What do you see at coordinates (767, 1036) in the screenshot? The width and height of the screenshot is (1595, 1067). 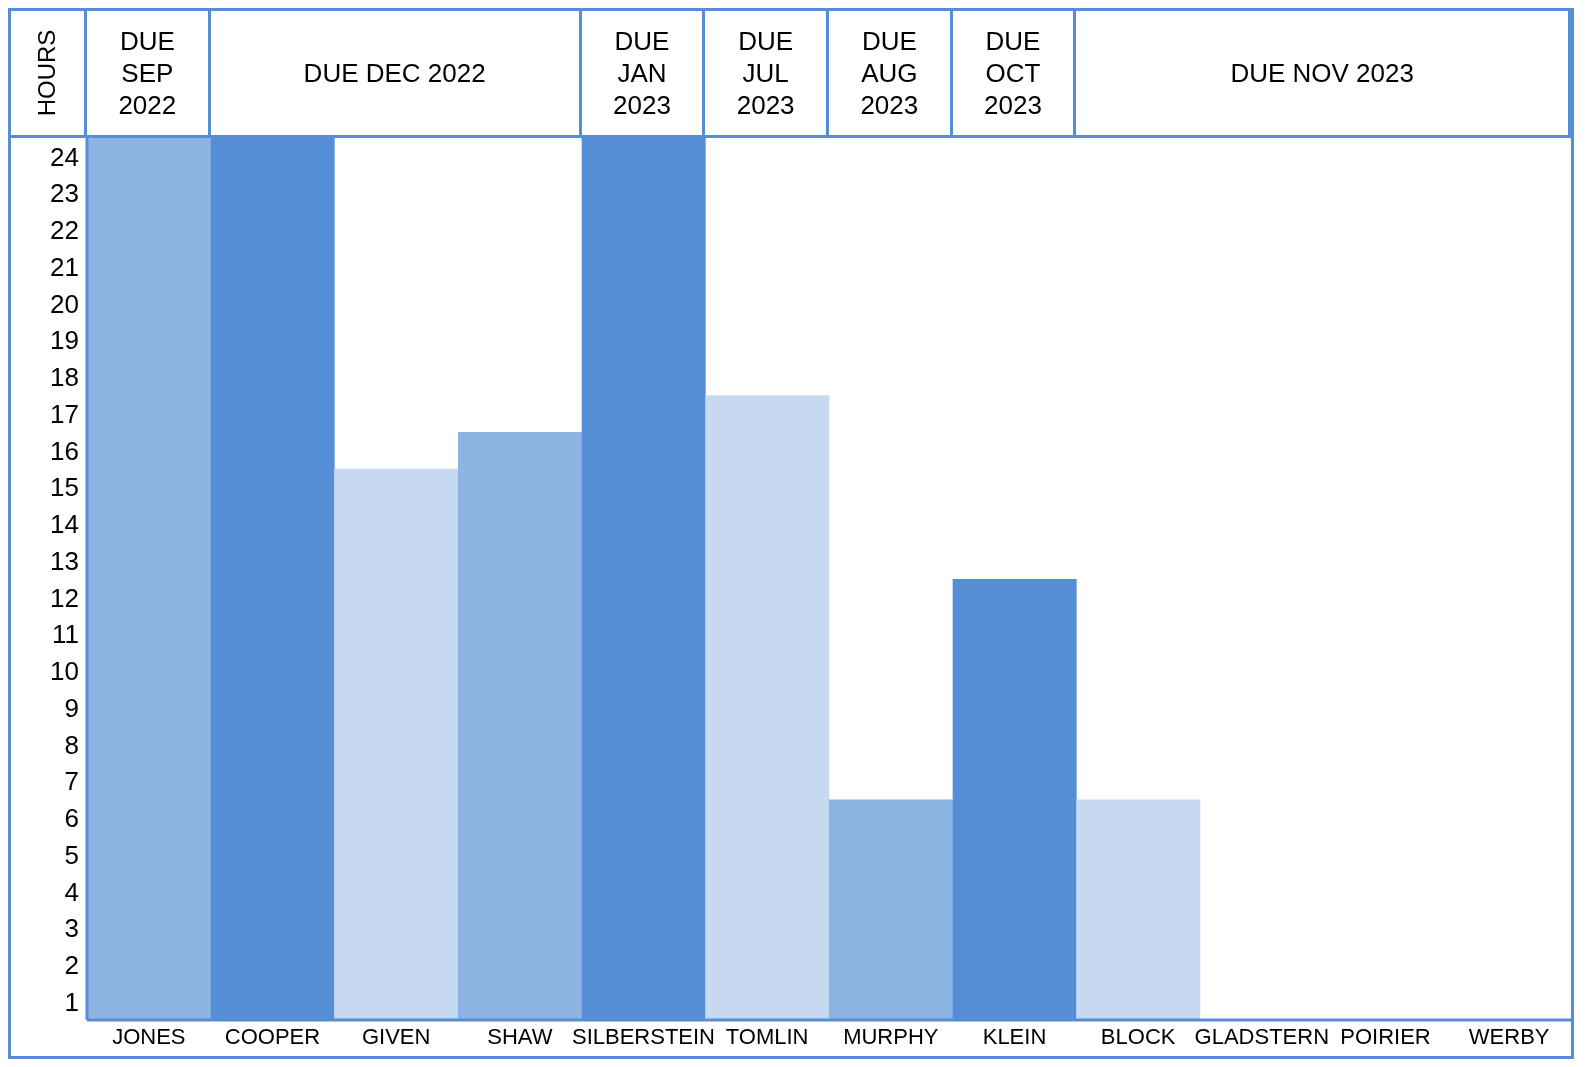 I see `x-tick-label: TOMLIN` at bounding box center [767, 1036].